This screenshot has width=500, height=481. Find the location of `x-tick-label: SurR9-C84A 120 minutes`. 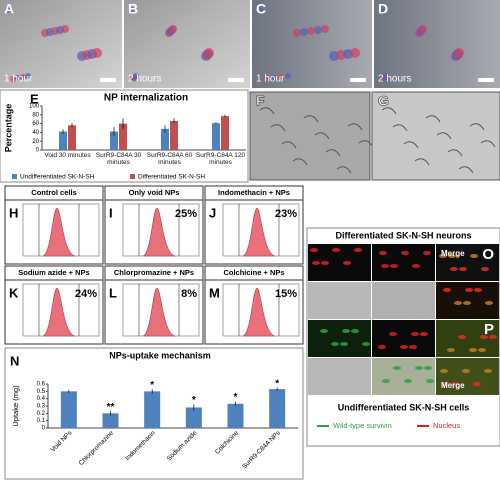

x-tick-label: SurR9-C84A 120 minutes is located at coordinates (220, 159).